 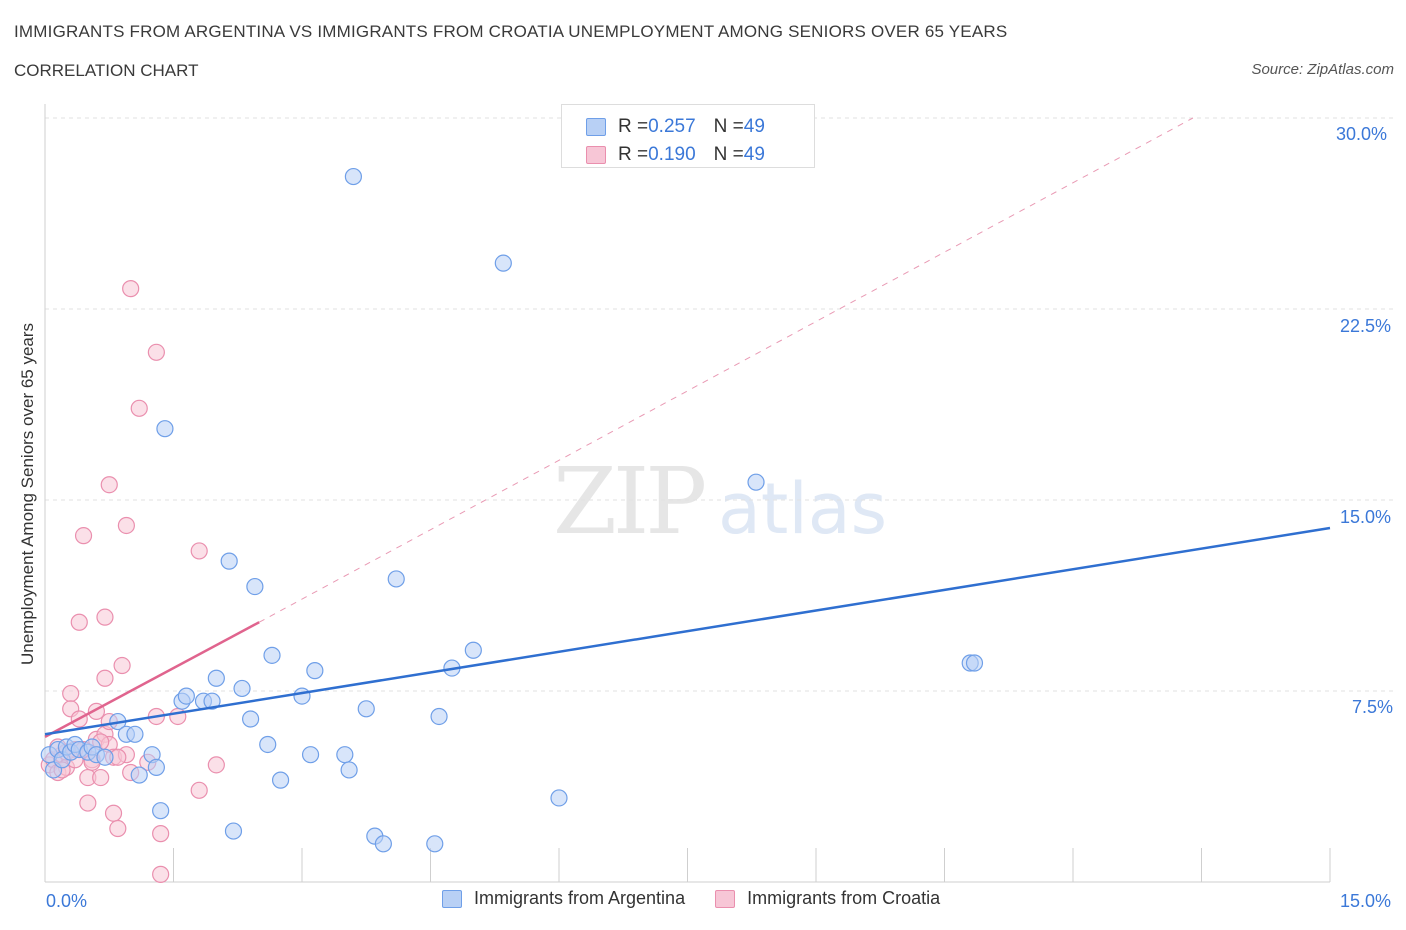 I want to click on source-label: Source: ZipAtlas.com, so click(x=1322, y=69).